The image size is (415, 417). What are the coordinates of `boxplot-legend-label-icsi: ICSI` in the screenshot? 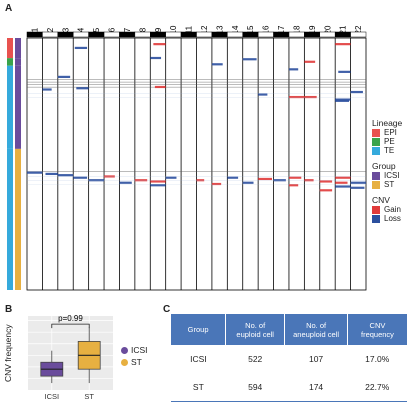 It's located at (139, 350).